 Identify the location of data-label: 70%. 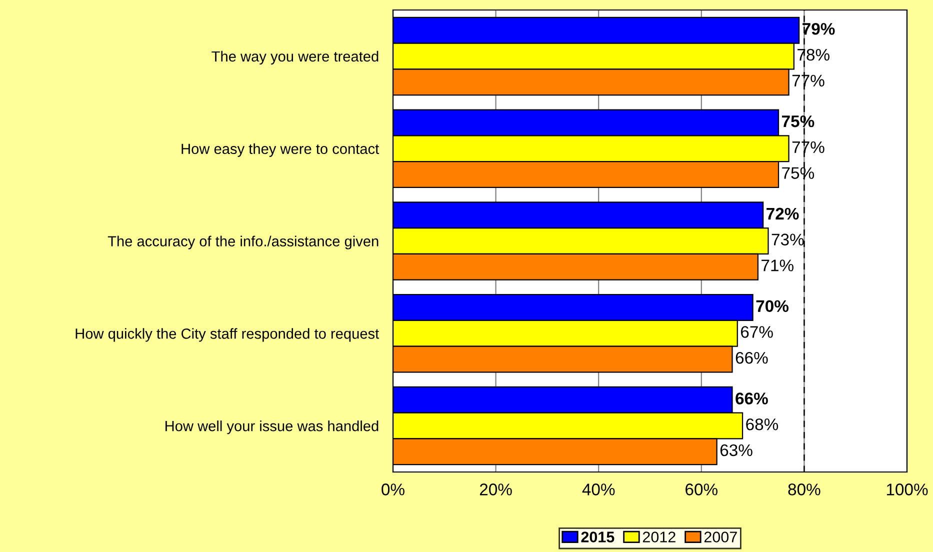
(772, 306).